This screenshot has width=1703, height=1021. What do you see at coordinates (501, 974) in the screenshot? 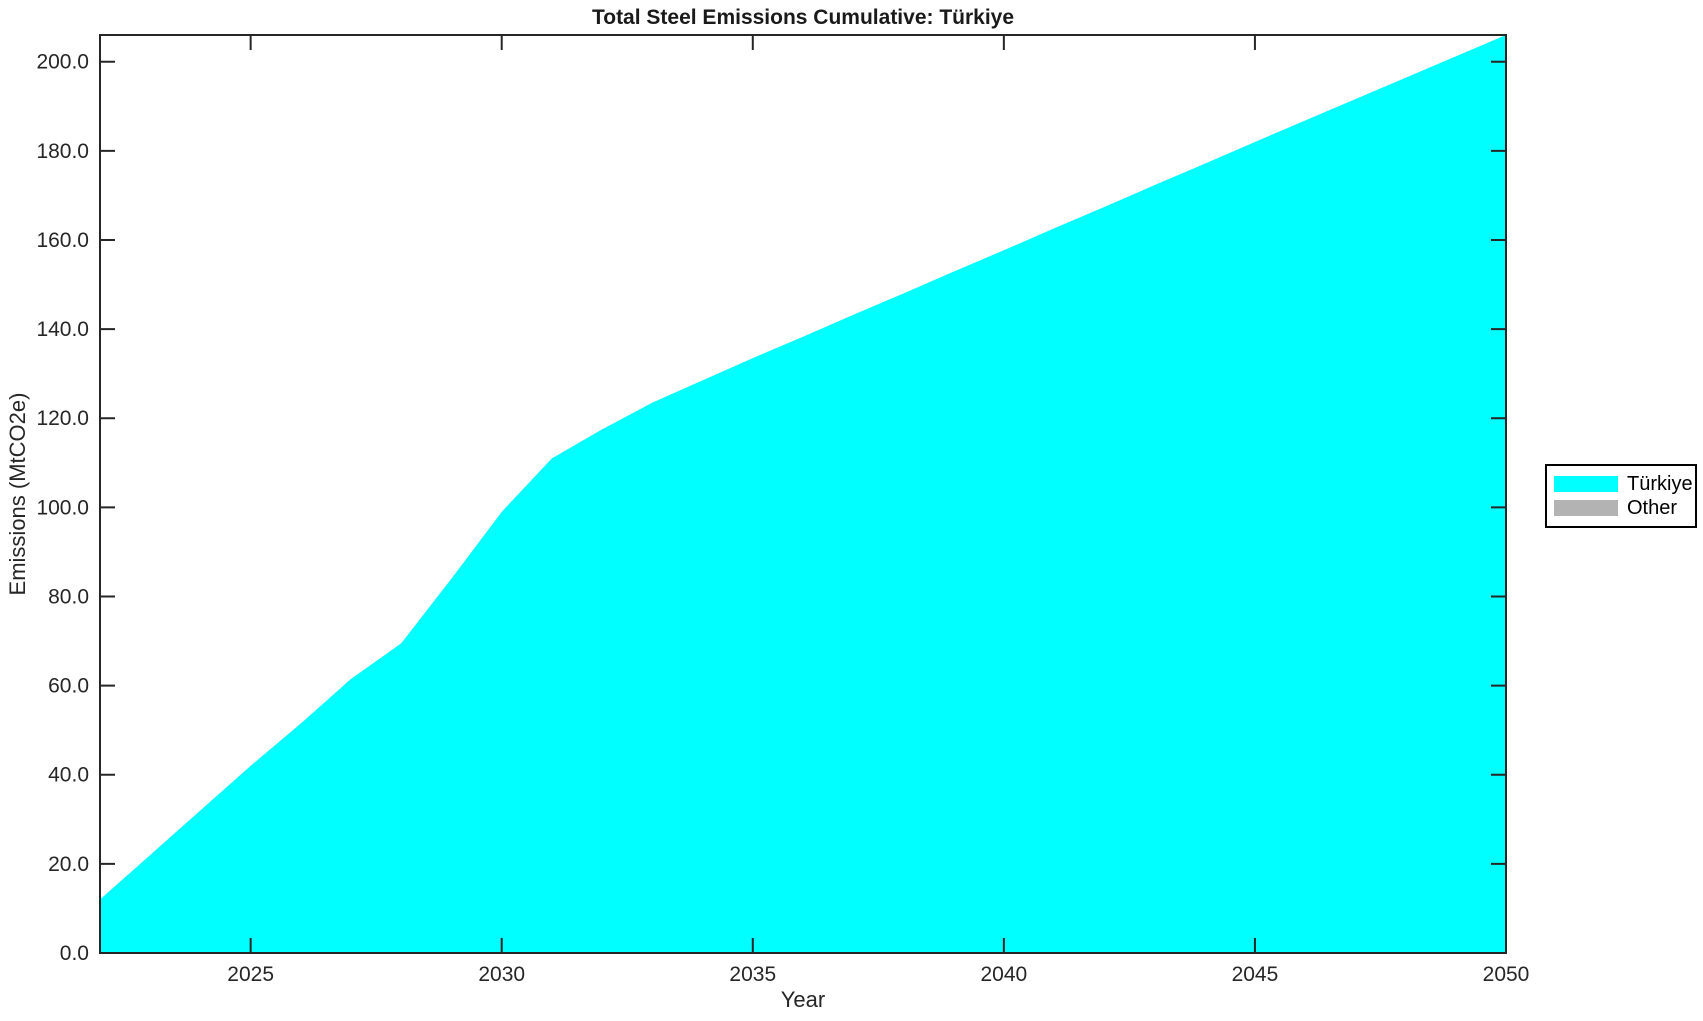
I see `x-tick-label: 2030` at bounding box center [501, 974].